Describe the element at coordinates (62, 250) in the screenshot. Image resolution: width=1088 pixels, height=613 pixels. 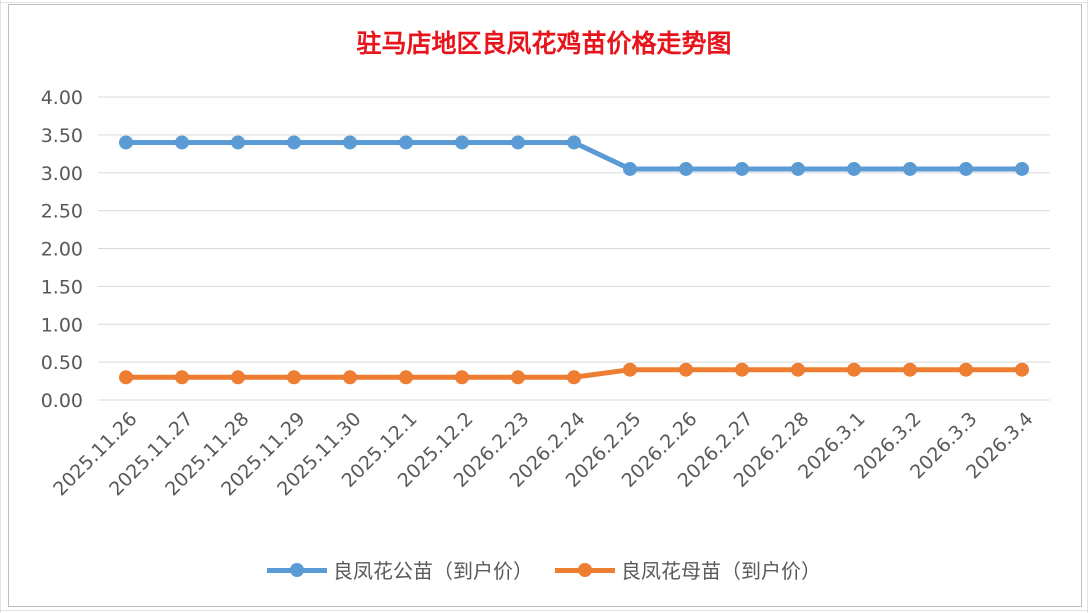
I see `y-tick-label: 2.00` at that location.